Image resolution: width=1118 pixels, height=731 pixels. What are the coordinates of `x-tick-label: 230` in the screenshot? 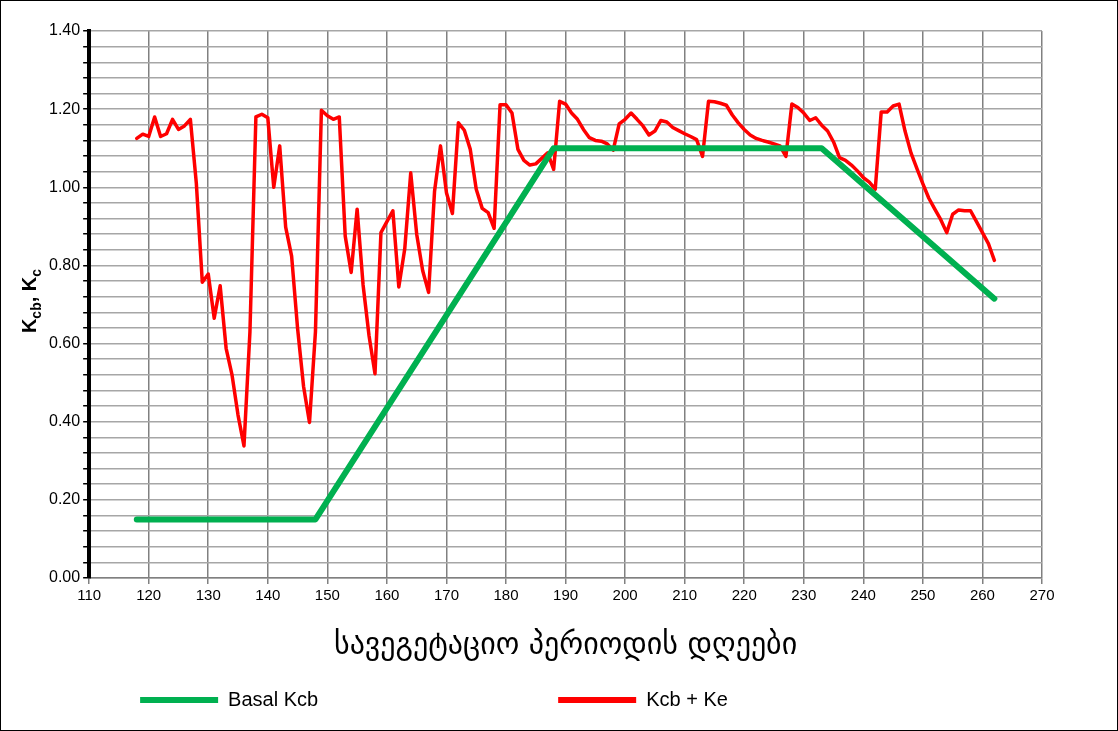 It's located at (804, 595).